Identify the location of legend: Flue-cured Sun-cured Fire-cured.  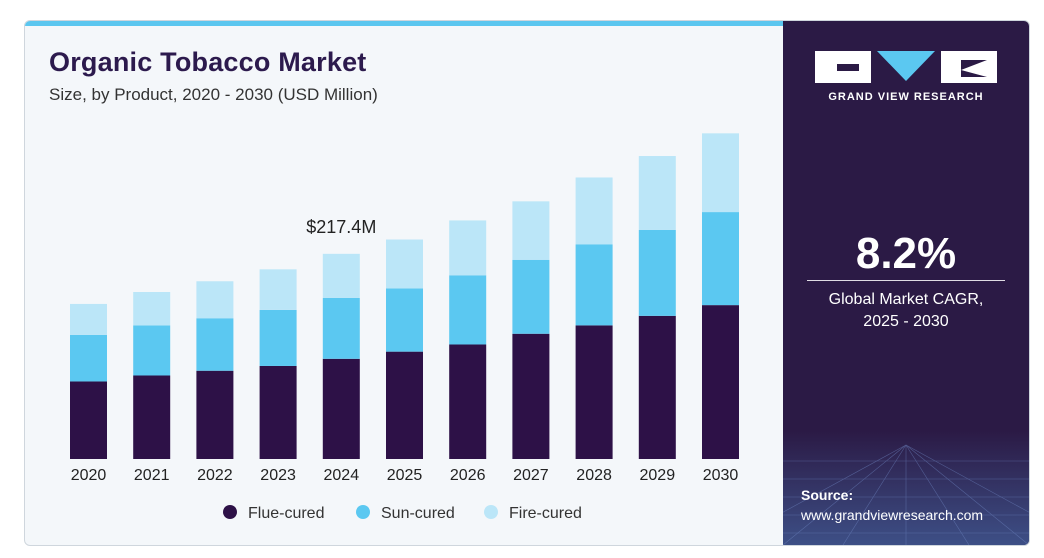
(402, 513).